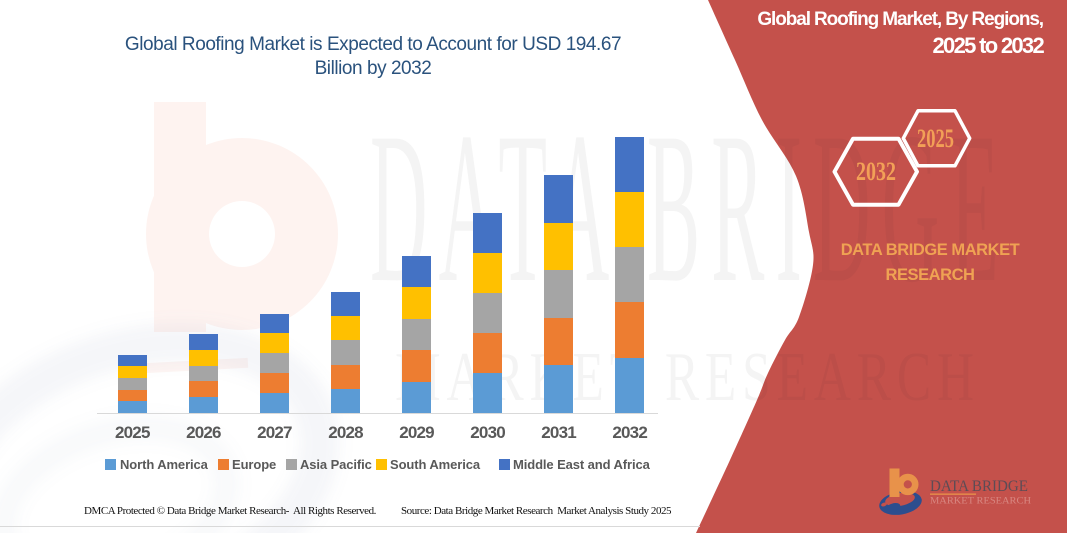  What do you see at coordinates (876, 171) in the screenshot?
I see `svg-text: 2032` at bounding box center [876, 171].